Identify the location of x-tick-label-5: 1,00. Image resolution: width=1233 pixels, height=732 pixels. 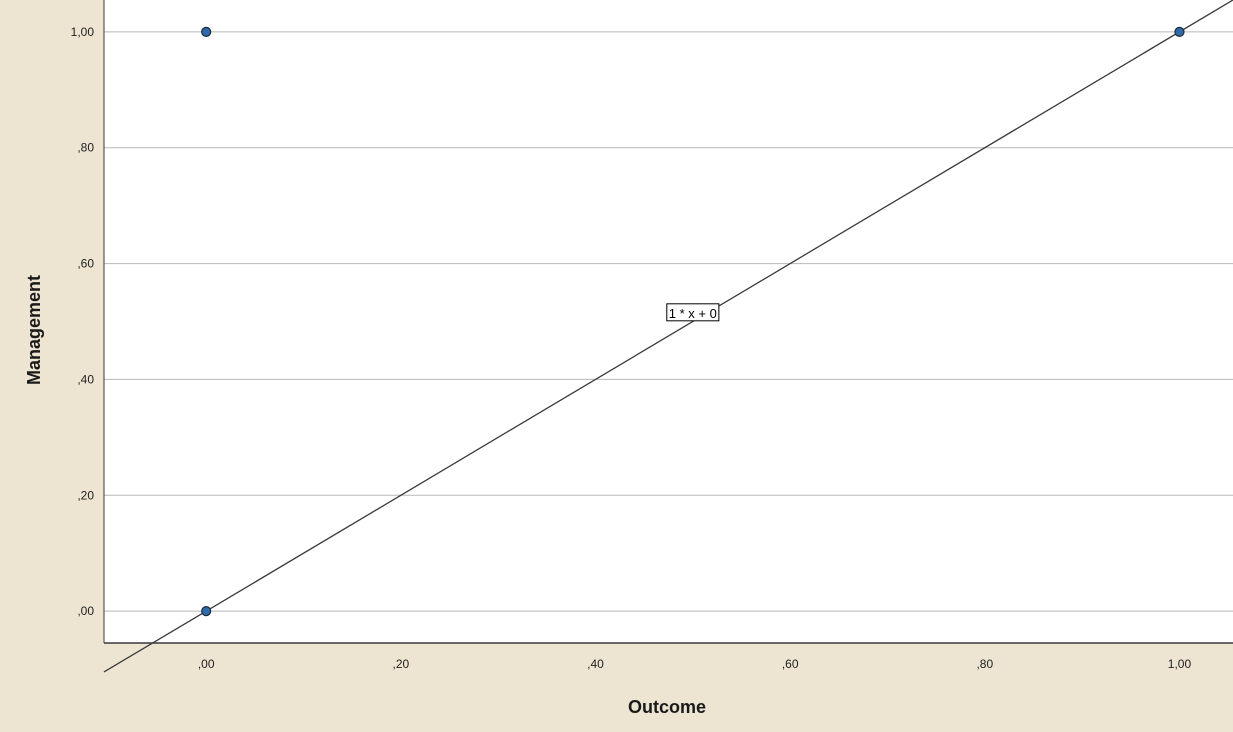
(1180, 664).